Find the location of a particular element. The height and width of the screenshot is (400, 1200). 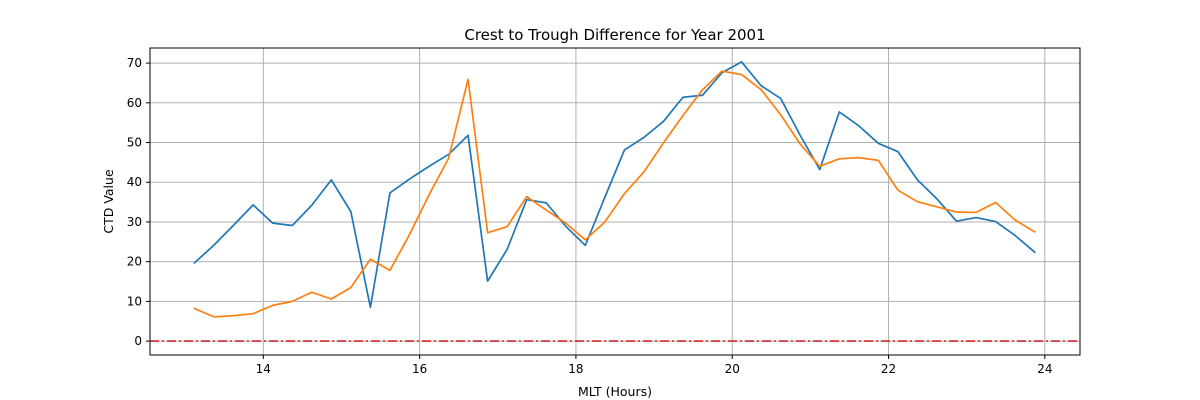

x-tick-label: 18 is located at coordinates (575, 369).